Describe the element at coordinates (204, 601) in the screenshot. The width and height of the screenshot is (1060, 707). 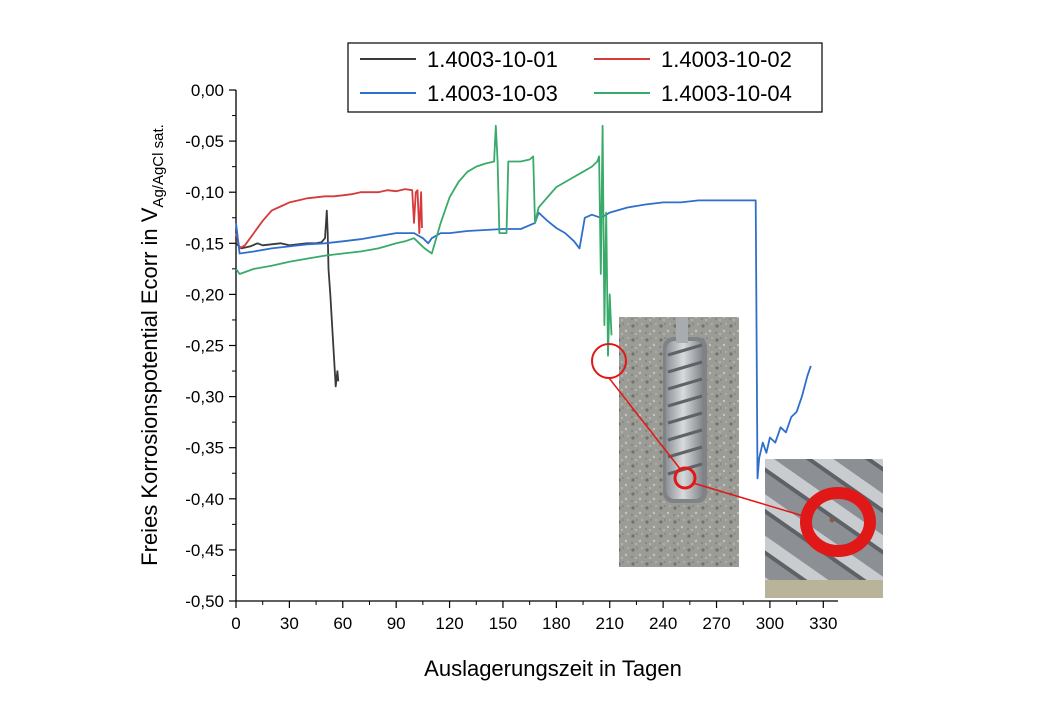
I see `y-tick-label: -0,50` at that location.